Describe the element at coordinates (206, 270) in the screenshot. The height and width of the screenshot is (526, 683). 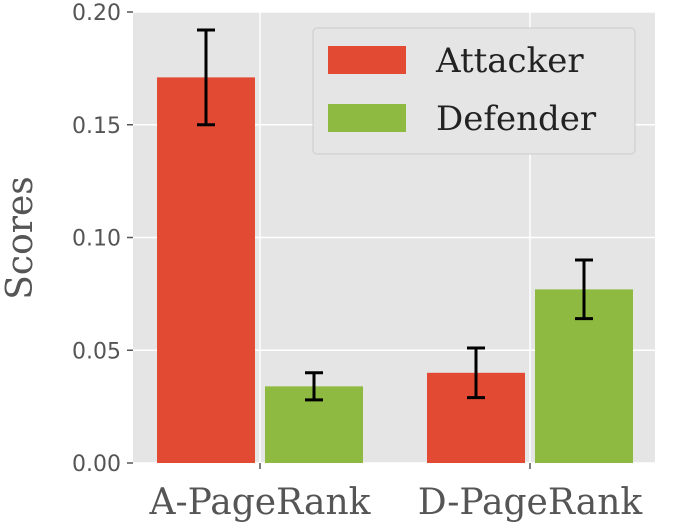
I see `bar-attacker-a-pagerank` at that location.